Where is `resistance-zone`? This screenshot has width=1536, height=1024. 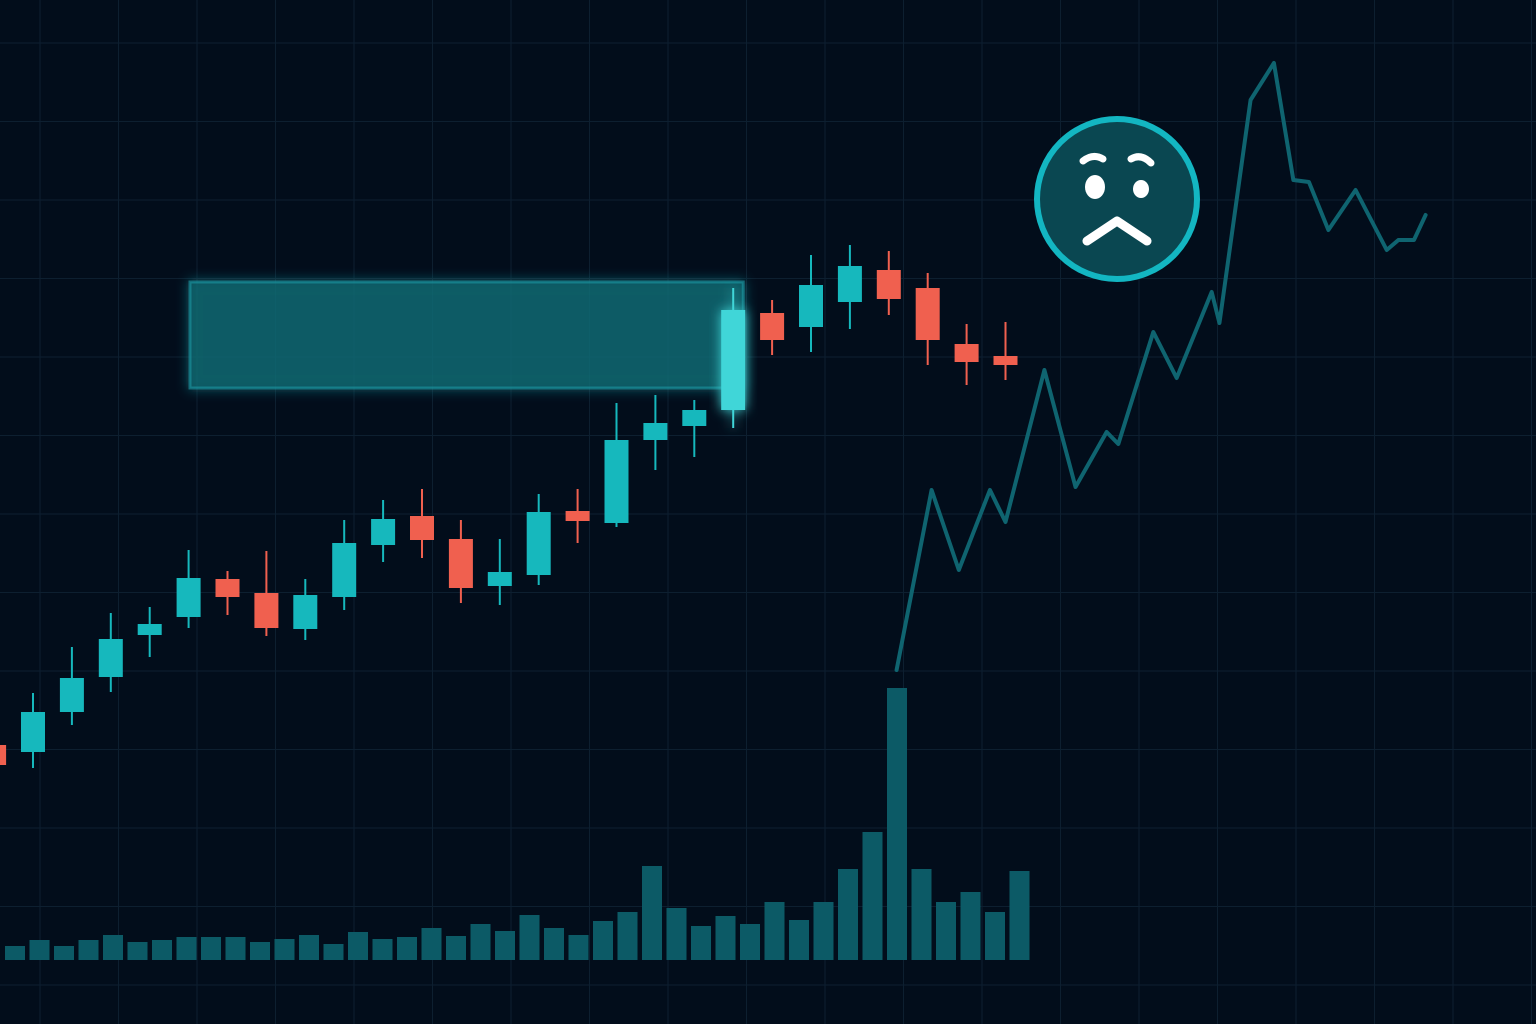
resistance-zone is located at coordinates (466, 335).